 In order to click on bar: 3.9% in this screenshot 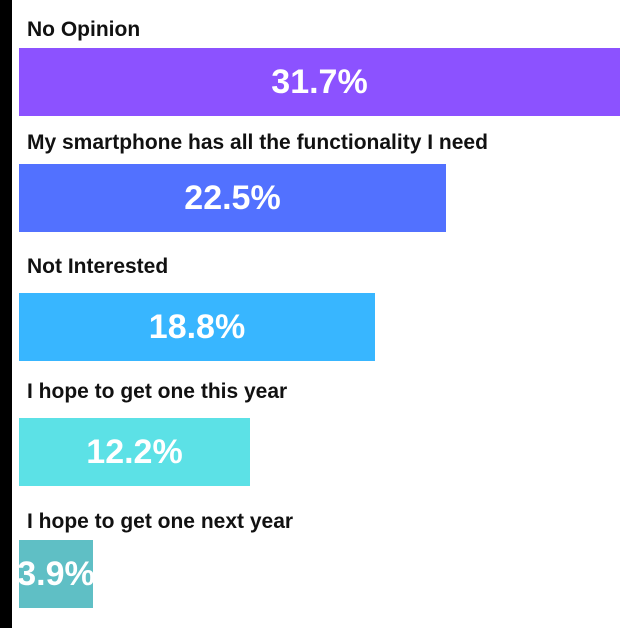, I will do `click(56, 574)`.